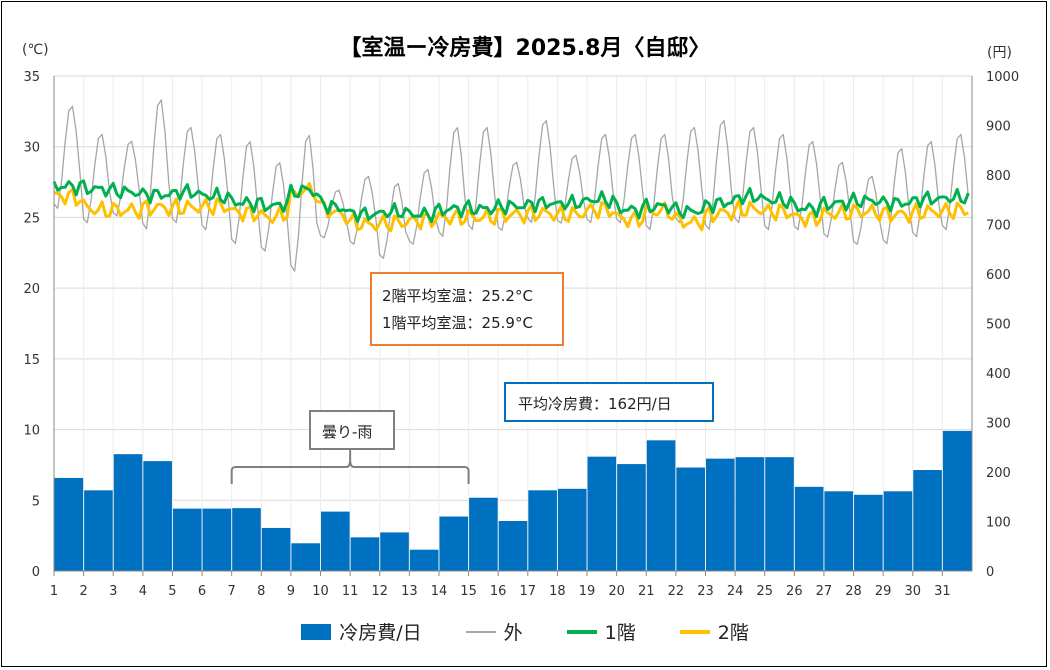 The image size is (1050, 670). What do you see at coordinates (525, 48) in the screenshot?
I see `chart-title: 【室温ー冷房費】2025.8月〈自邸〉` at bounding box center [525, 48].